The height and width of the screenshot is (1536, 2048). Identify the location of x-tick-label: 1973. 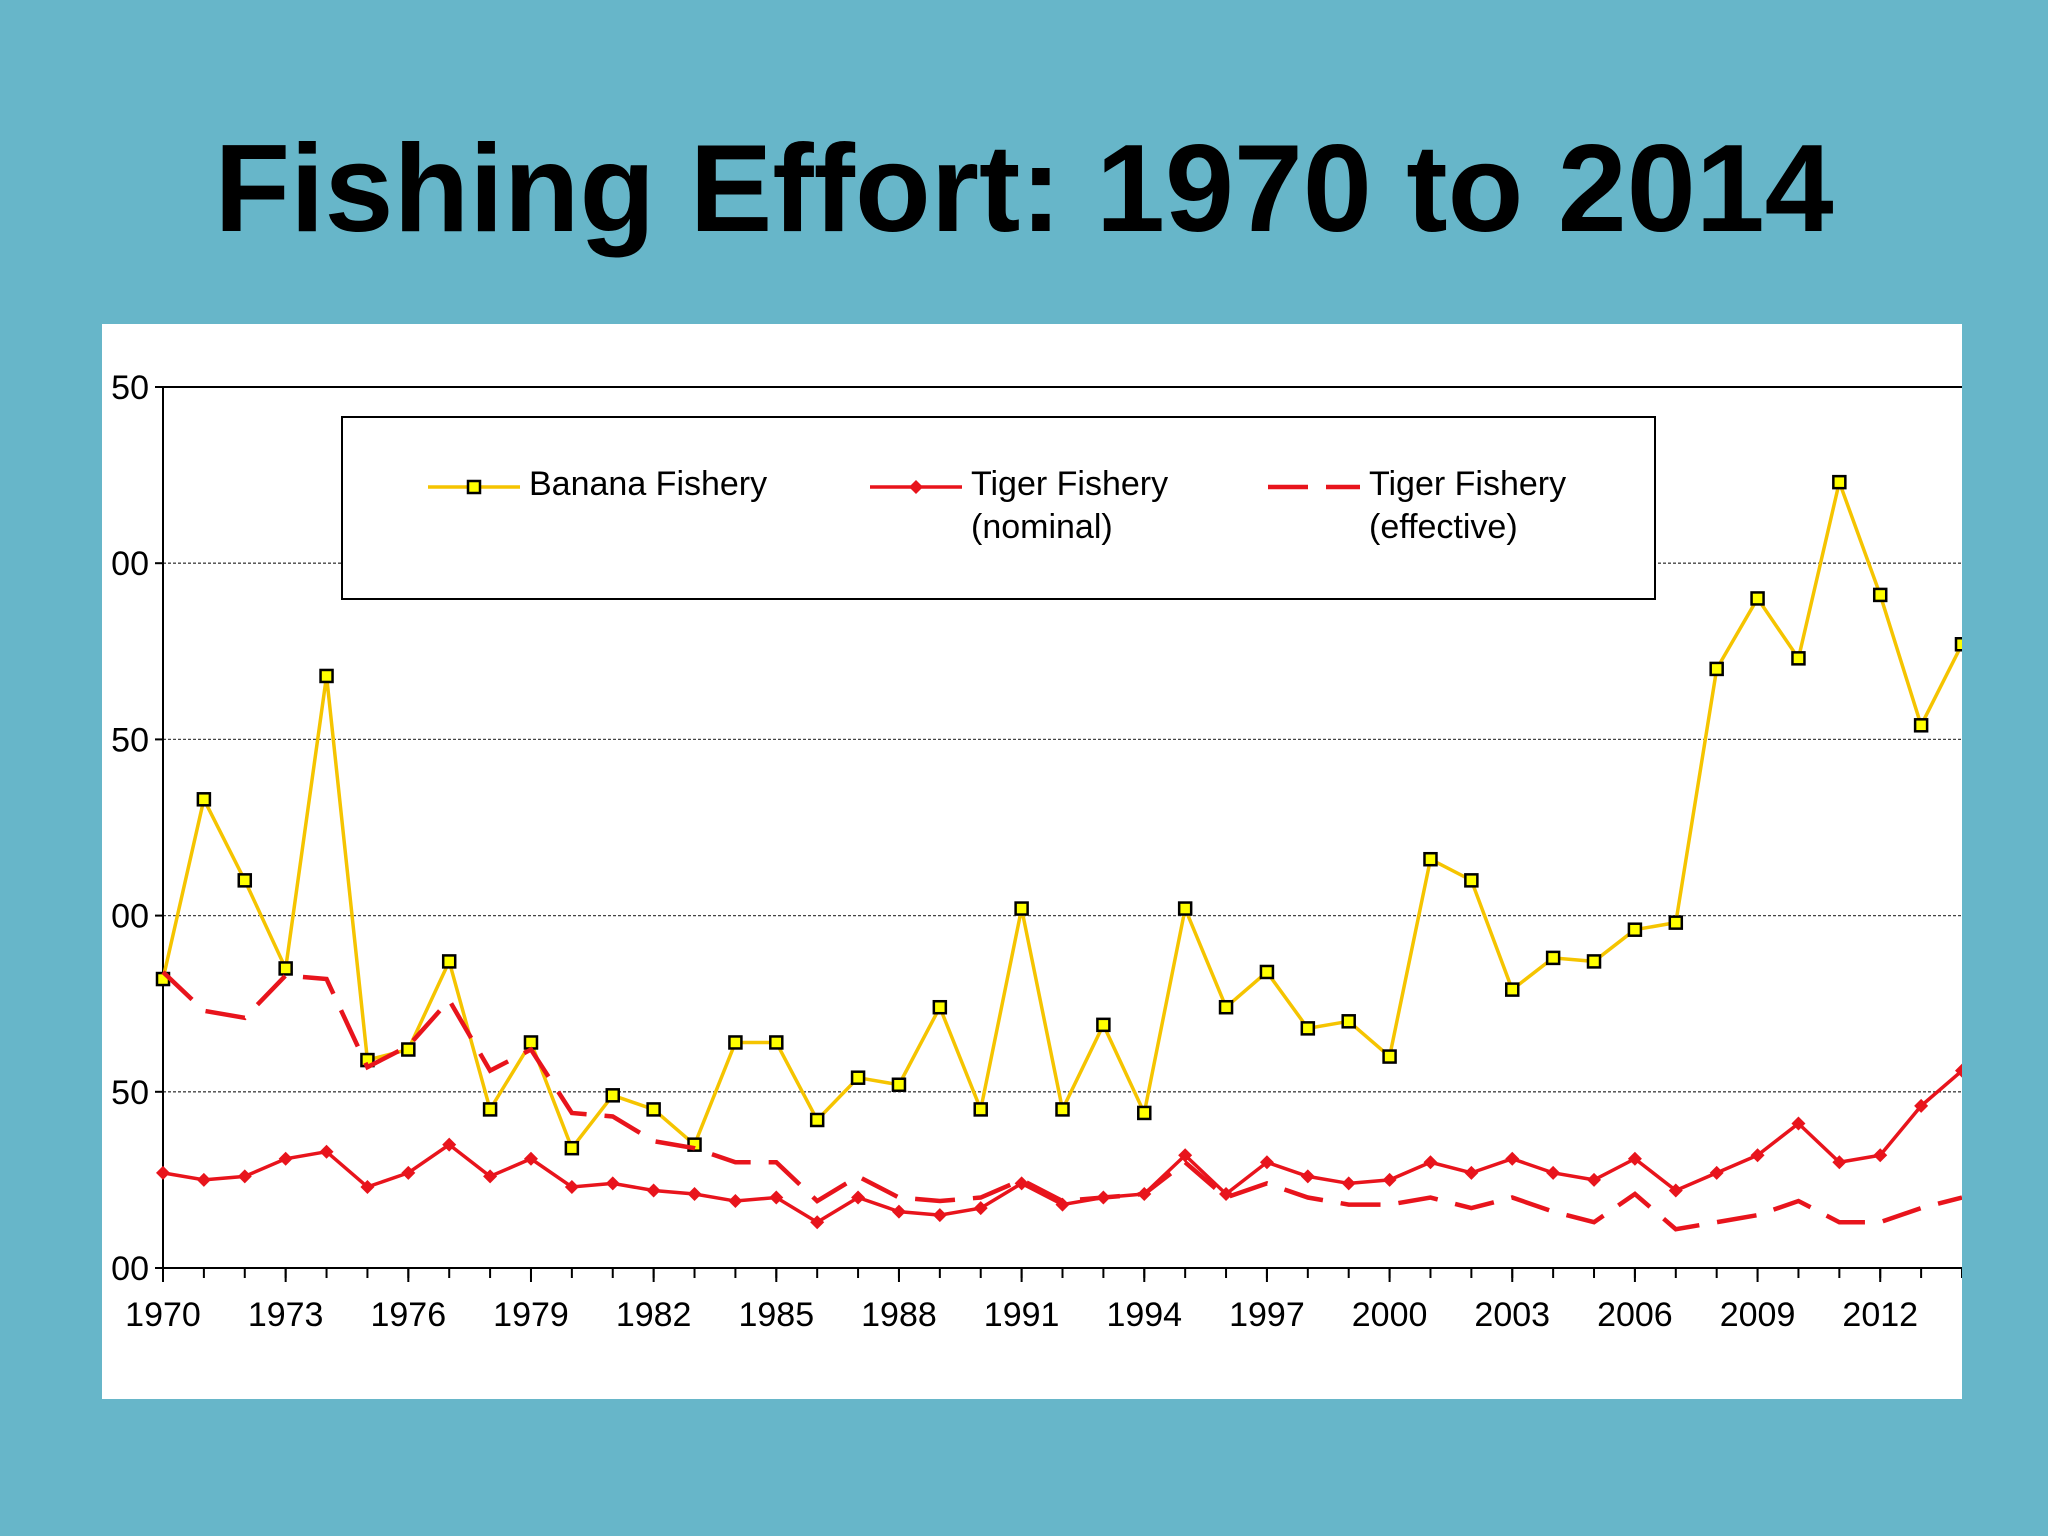
(286, 1315).